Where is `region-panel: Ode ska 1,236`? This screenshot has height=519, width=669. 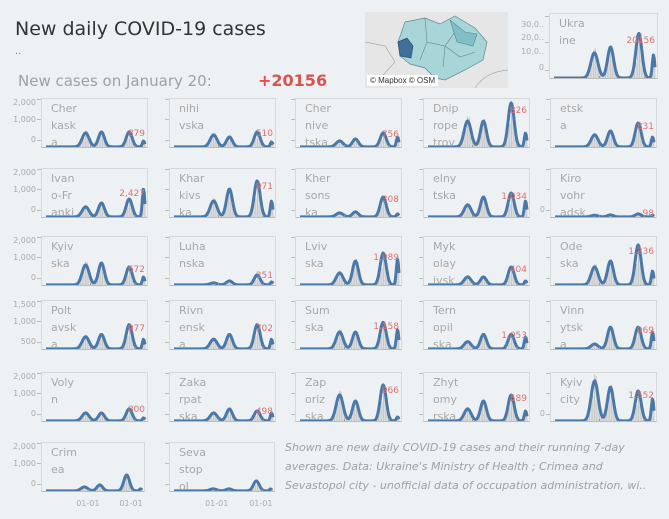 region-panel: Ode ska 1,236 is located at coordinates (601, 261).